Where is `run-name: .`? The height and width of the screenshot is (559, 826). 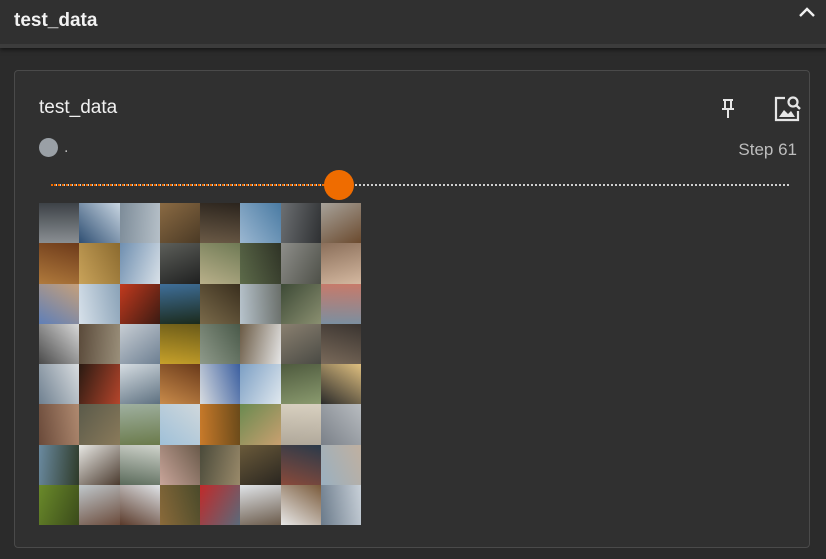
run-name: . is located at coordinates (66, 147).